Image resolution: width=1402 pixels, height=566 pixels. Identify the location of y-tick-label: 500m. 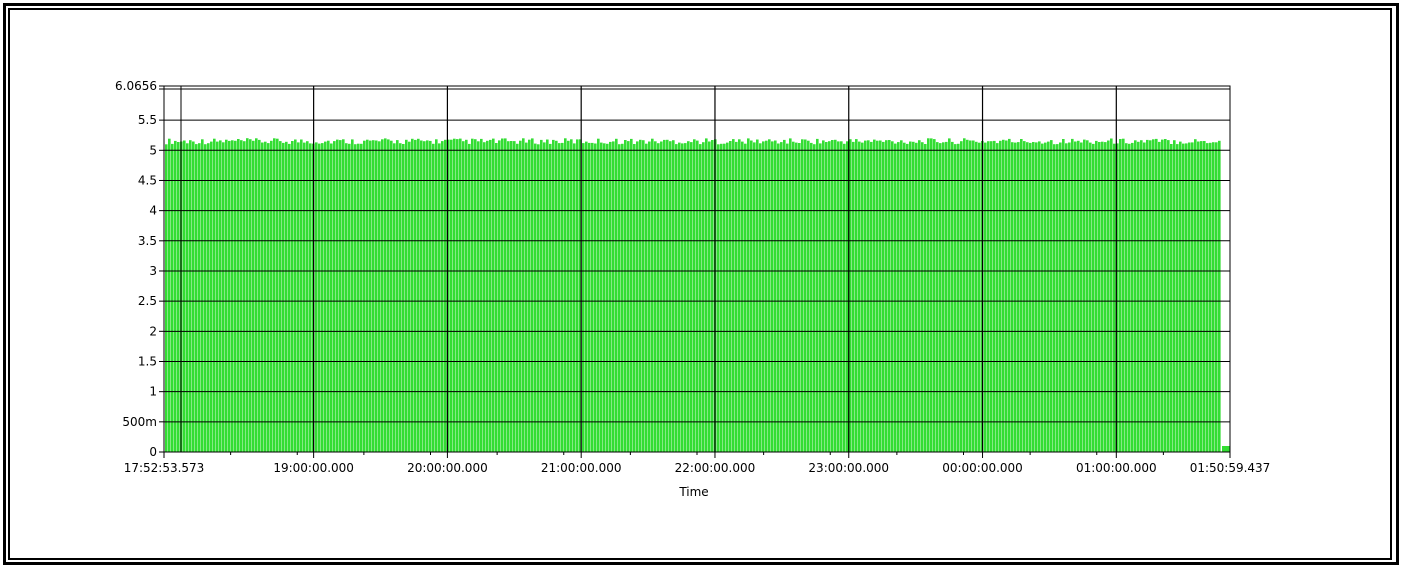
(139, 422).